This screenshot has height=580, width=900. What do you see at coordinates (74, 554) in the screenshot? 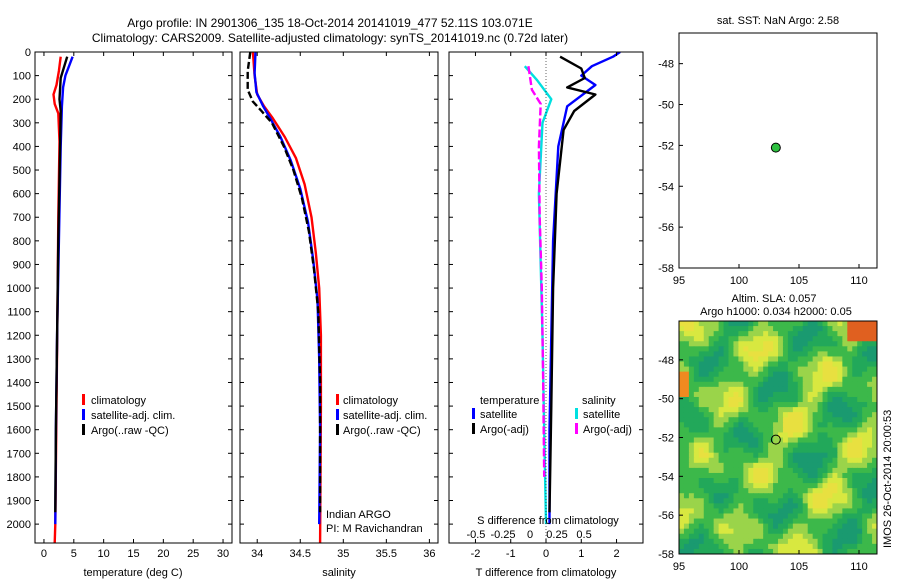
I see `x-tick-label: 5` at bounding box center [74, 554].